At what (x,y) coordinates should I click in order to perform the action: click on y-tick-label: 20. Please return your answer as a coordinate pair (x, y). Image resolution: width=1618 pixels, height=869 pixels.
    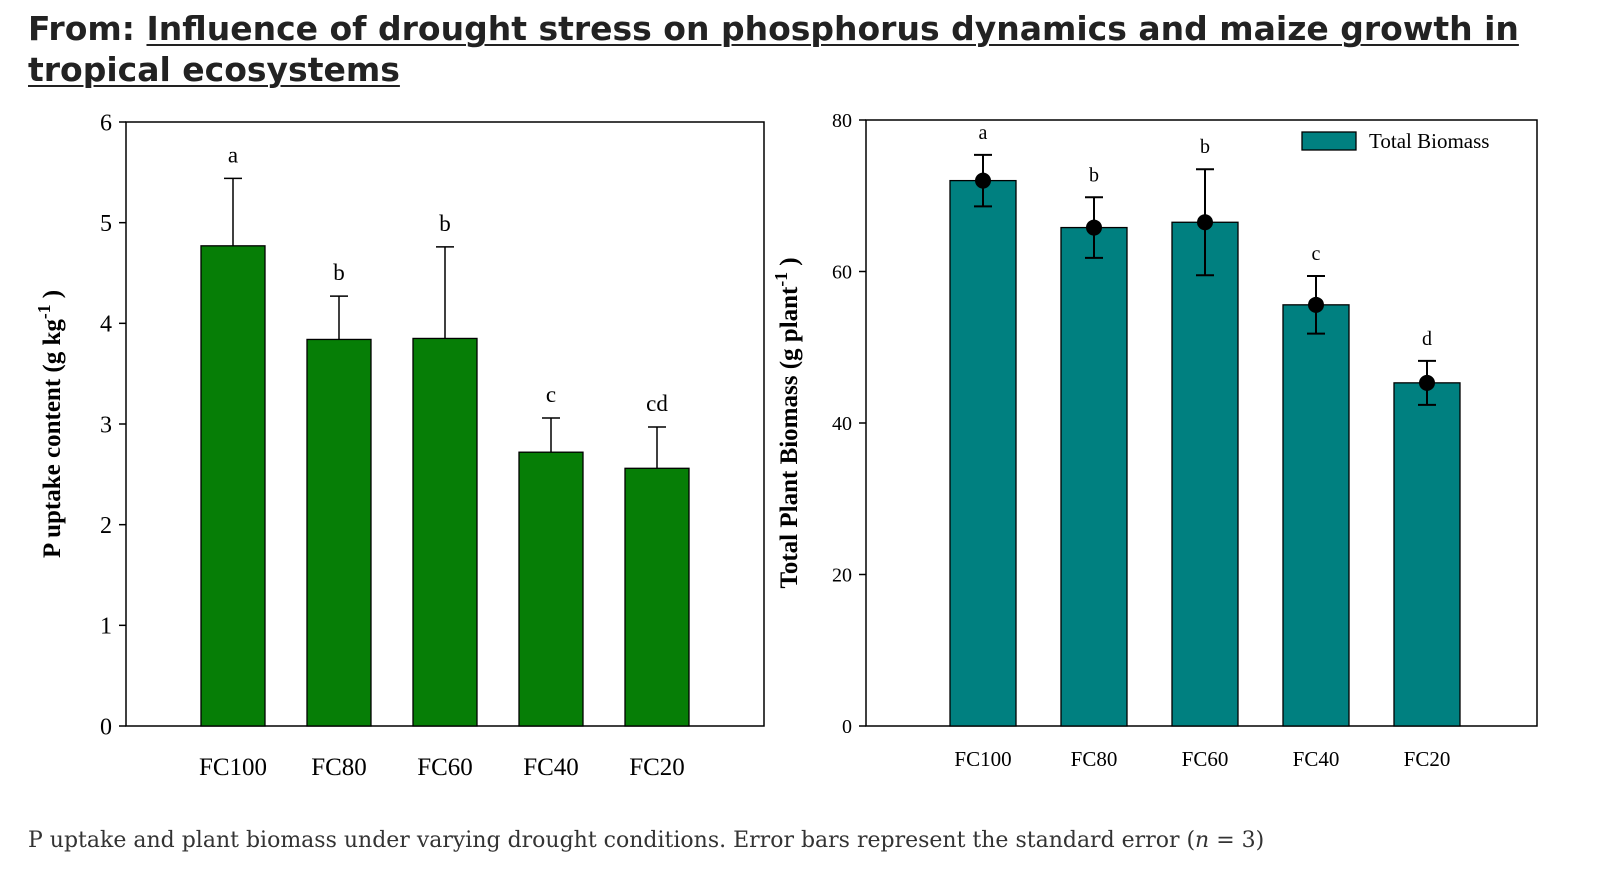
    Looking at the image, I should click on (842, 576).